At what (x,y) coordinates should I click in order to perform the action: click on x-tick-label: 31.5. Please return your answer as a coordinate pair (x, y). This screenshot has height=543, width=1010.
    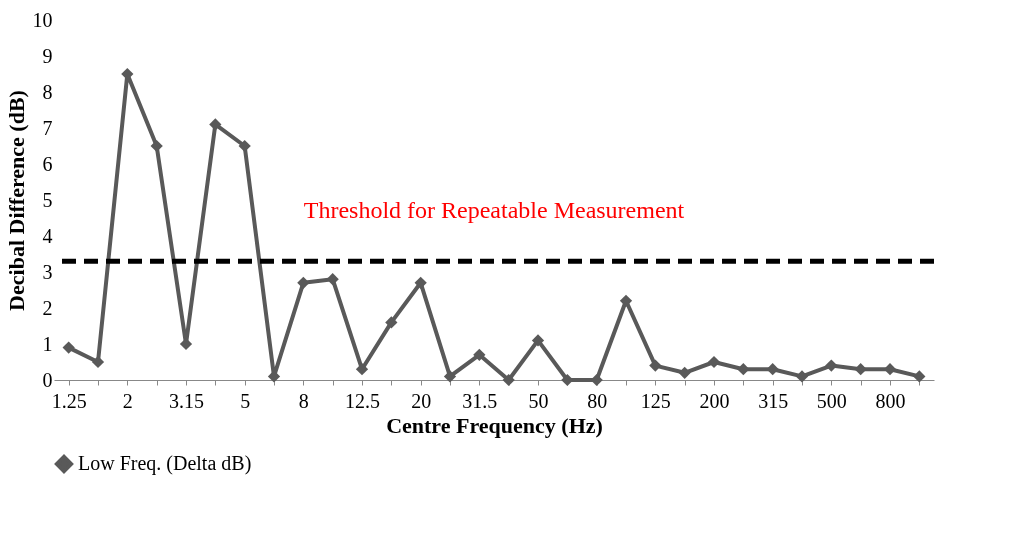
    Looking at the image, I should click on (480, 400).